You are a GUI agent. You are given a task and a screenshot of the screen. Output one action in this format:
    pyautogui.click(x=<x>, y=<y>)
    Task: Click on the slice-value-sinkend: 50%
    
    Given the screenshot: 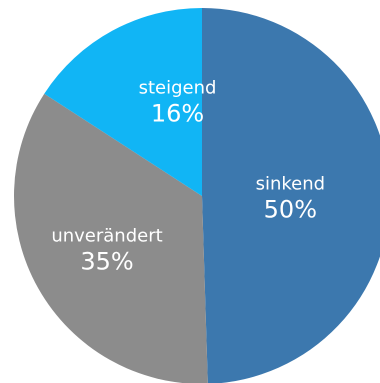 What is the action you would take?
    pyautogui.click(x=290, y=210)
    